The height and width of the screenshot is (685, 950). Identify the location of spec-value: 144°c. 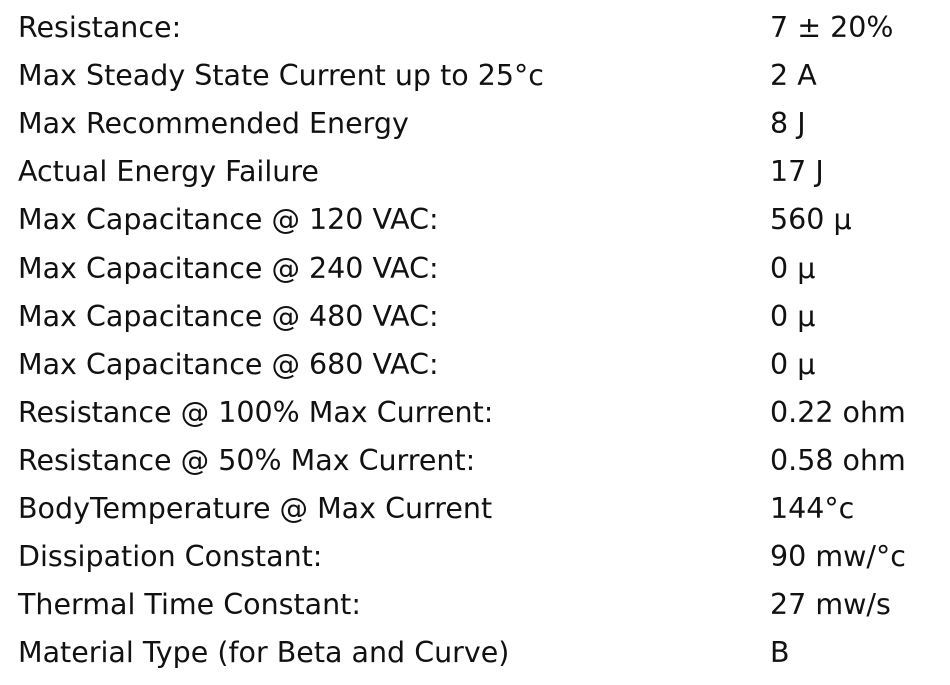
(812, 508).